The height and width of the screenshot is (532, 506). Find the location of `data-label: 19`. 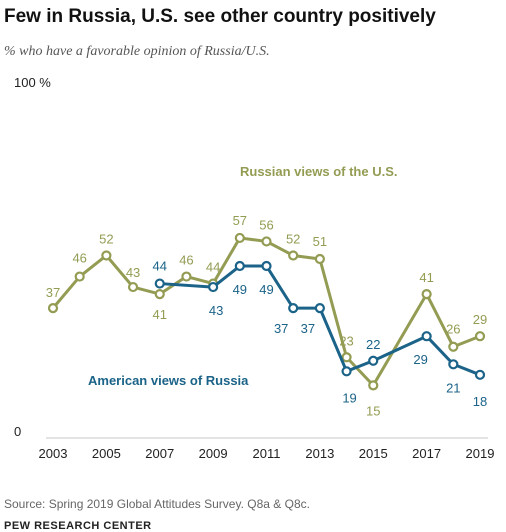

data-label: 19 is located at coordinates (349, 397).